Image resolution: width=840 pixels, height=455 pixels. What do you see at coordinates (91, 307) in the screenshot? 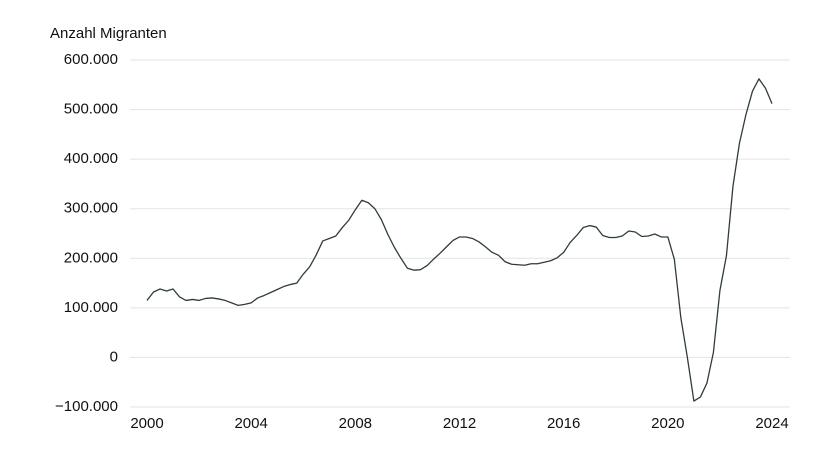
I see `y-tick-label: 100.000` at bounding box center [91, 307].